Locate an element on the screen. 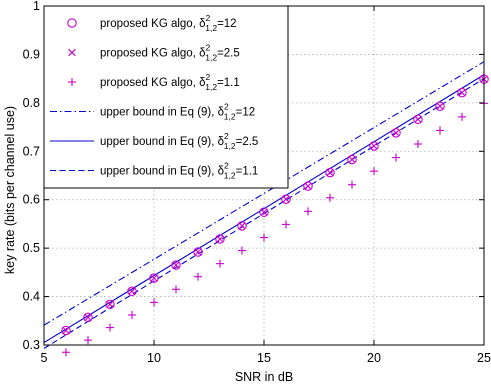 The image size is (491, 387). legend-label: proposed KG algo, δ2 1,2=2.5 is located at coordinates (170, 53).